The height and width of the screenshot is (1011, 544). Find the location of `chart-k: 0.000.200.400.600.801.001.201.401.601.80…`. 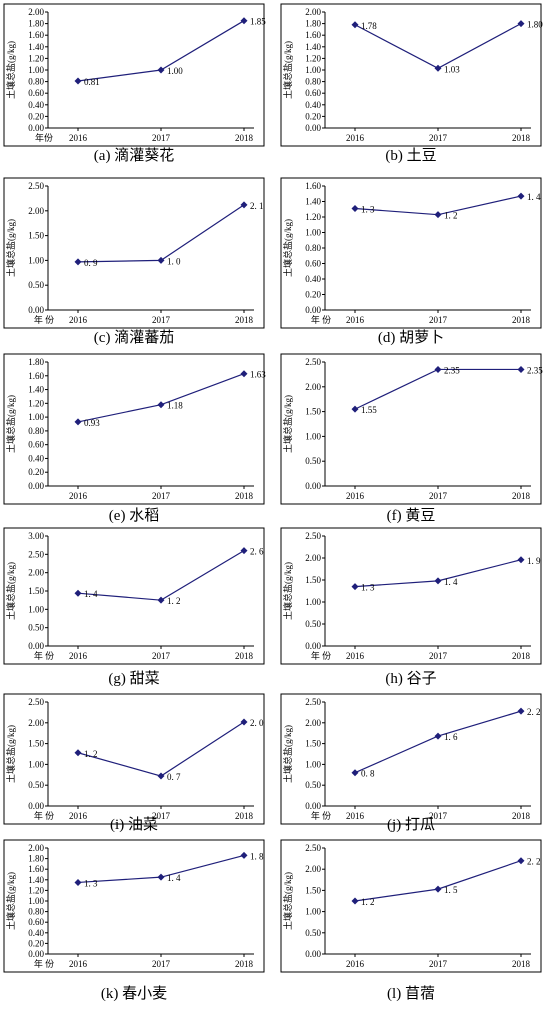

chart-k: 0.000.200.400.600.801.001.201.401.601.80… is located at coordinates (134, 920).